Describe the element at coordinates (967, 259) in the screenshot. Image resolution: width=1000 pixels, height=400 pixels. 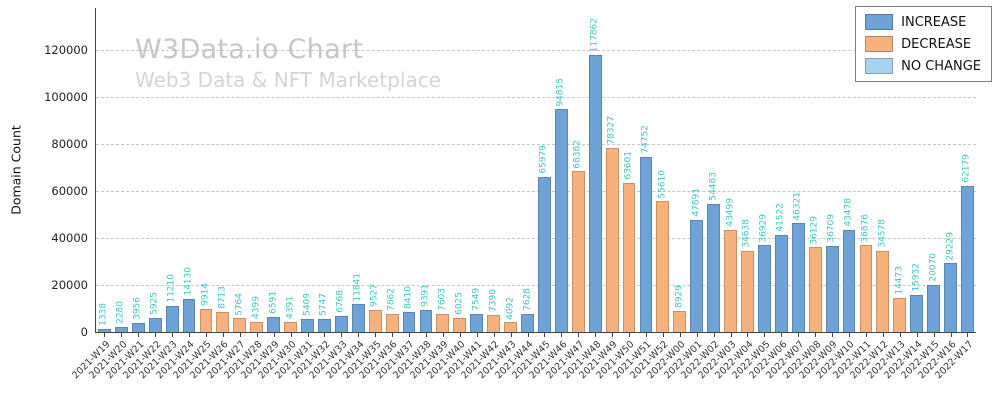
I see `bar-2022-W17` at that location.